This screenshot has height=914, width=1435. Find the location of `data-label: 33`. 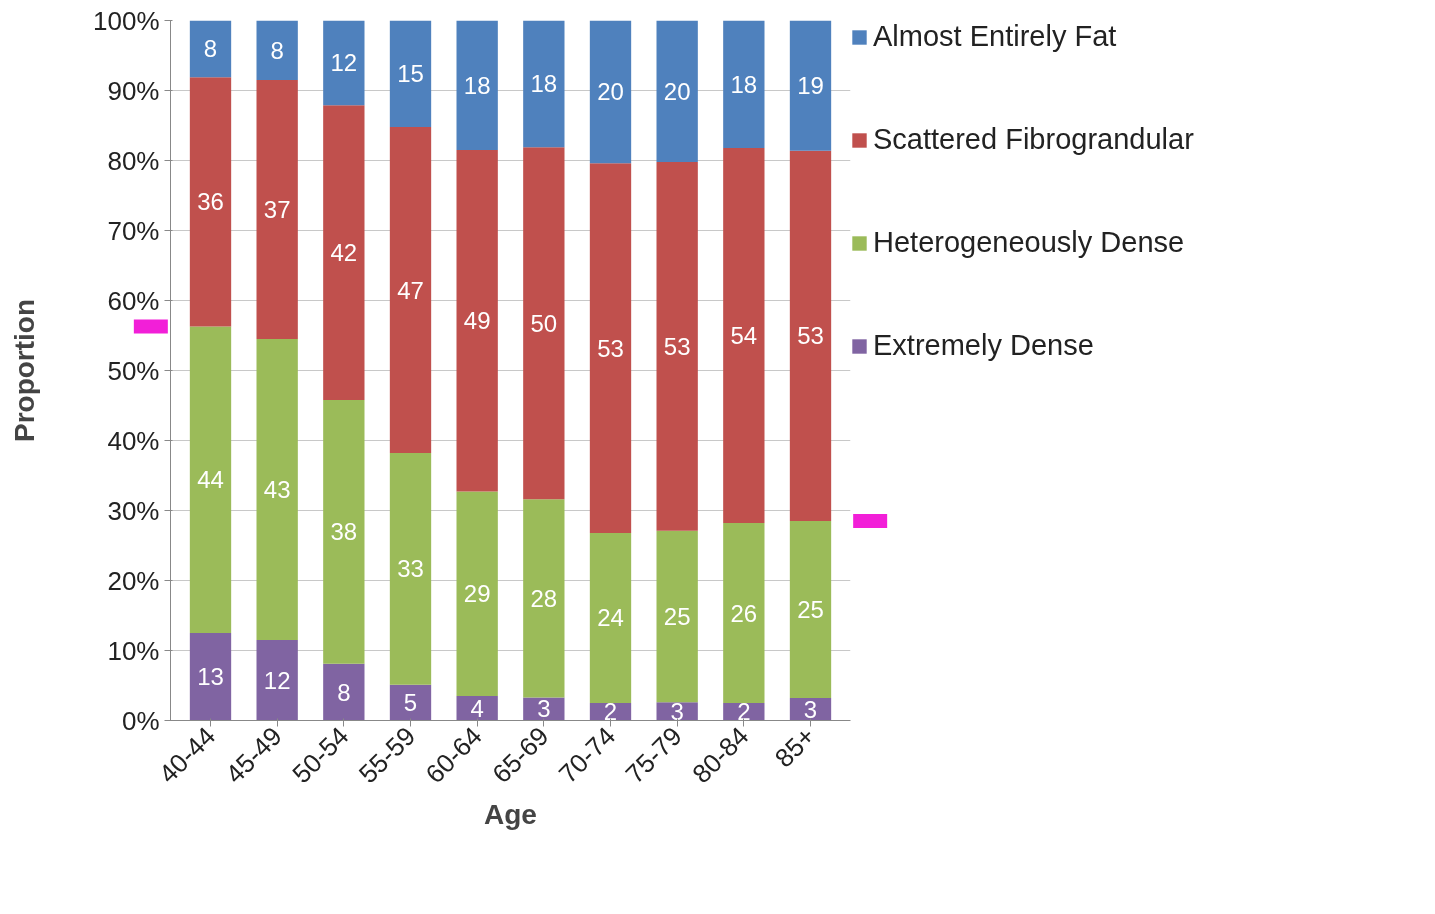

data-label: 33 is located at coordinates (410, 569).